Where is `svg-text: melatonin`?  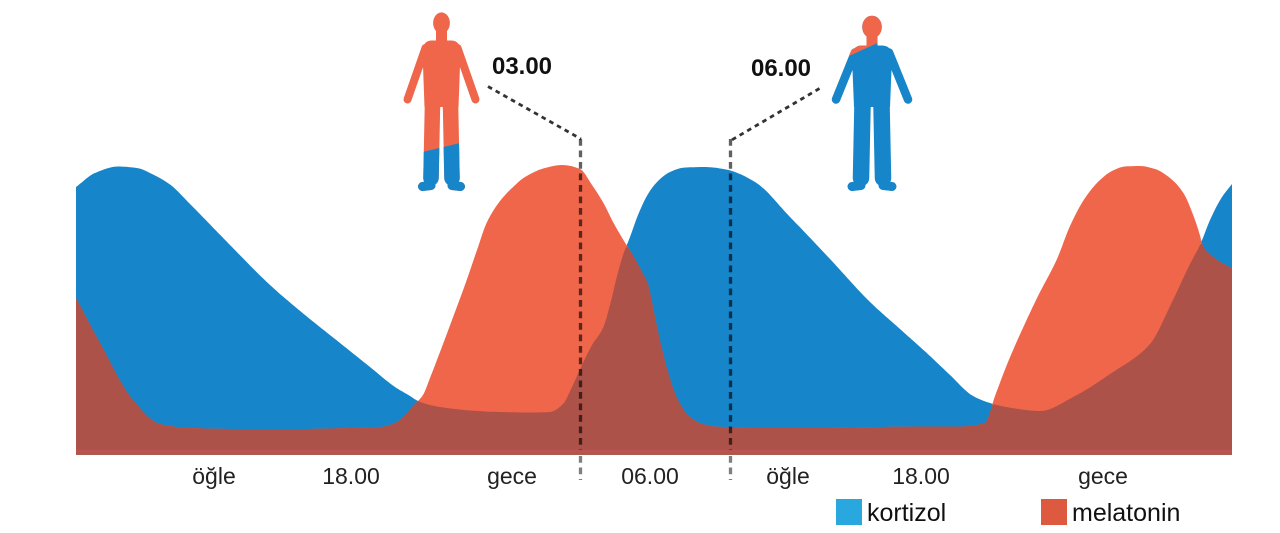
svg-text: melatonin is located at coordinates (1126, 513).